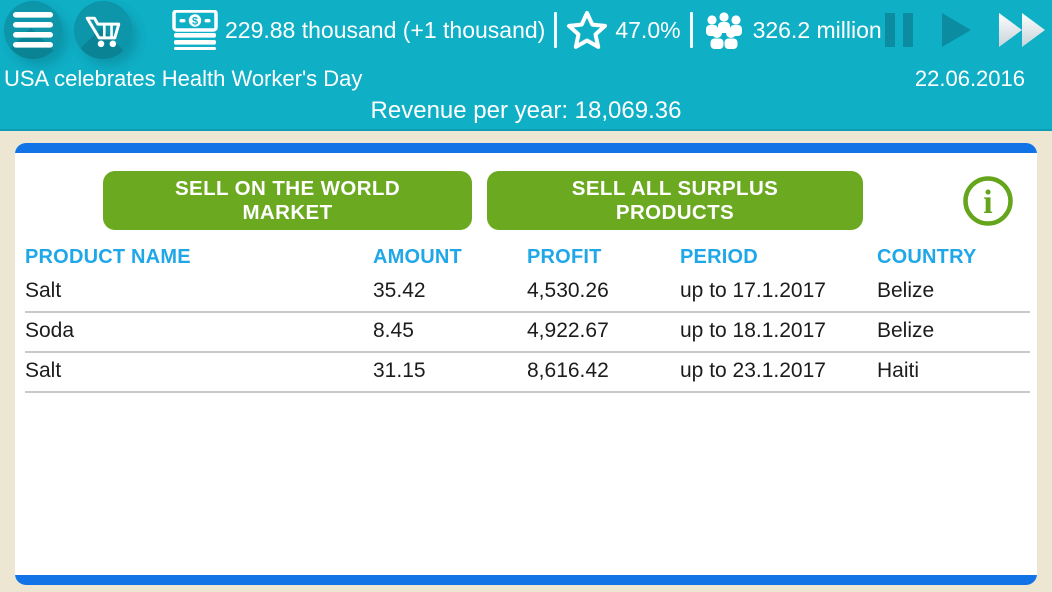 The height and width of the screenshot is (592, 1052). I want to click on play-icon, so click(956, 30).